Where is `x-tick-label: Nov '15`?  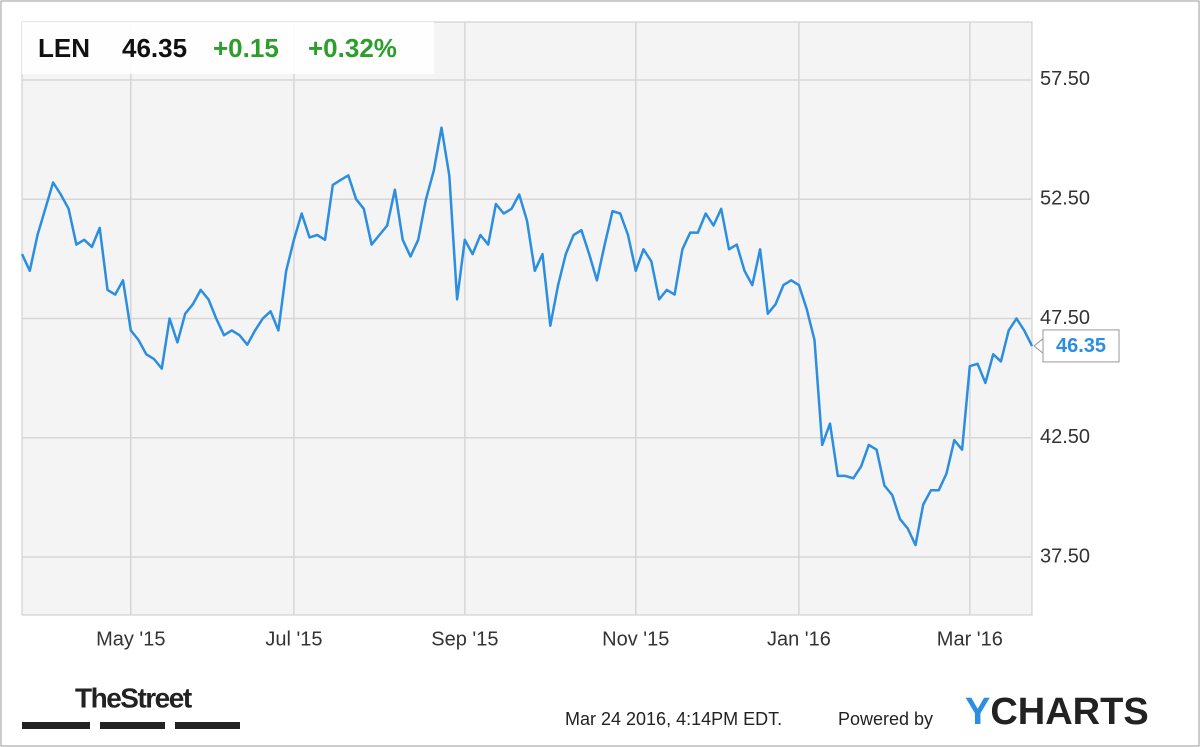 x-tick-label: Nov '15 is located at coordinates (635, 639).